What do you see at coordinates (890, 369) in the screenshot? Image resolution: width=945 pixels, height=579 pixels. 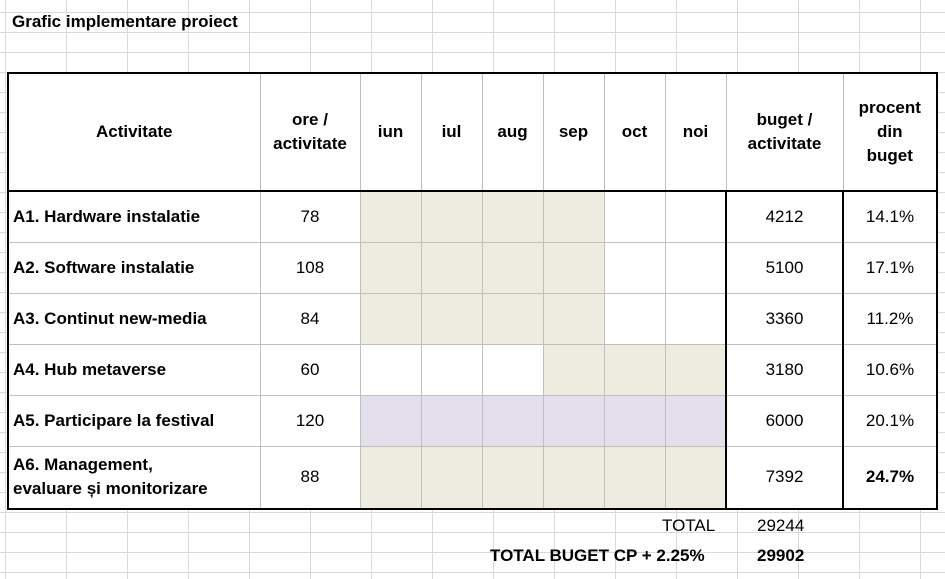 I see `percent-cell: 10.6%` at bounding box center [890, 369].